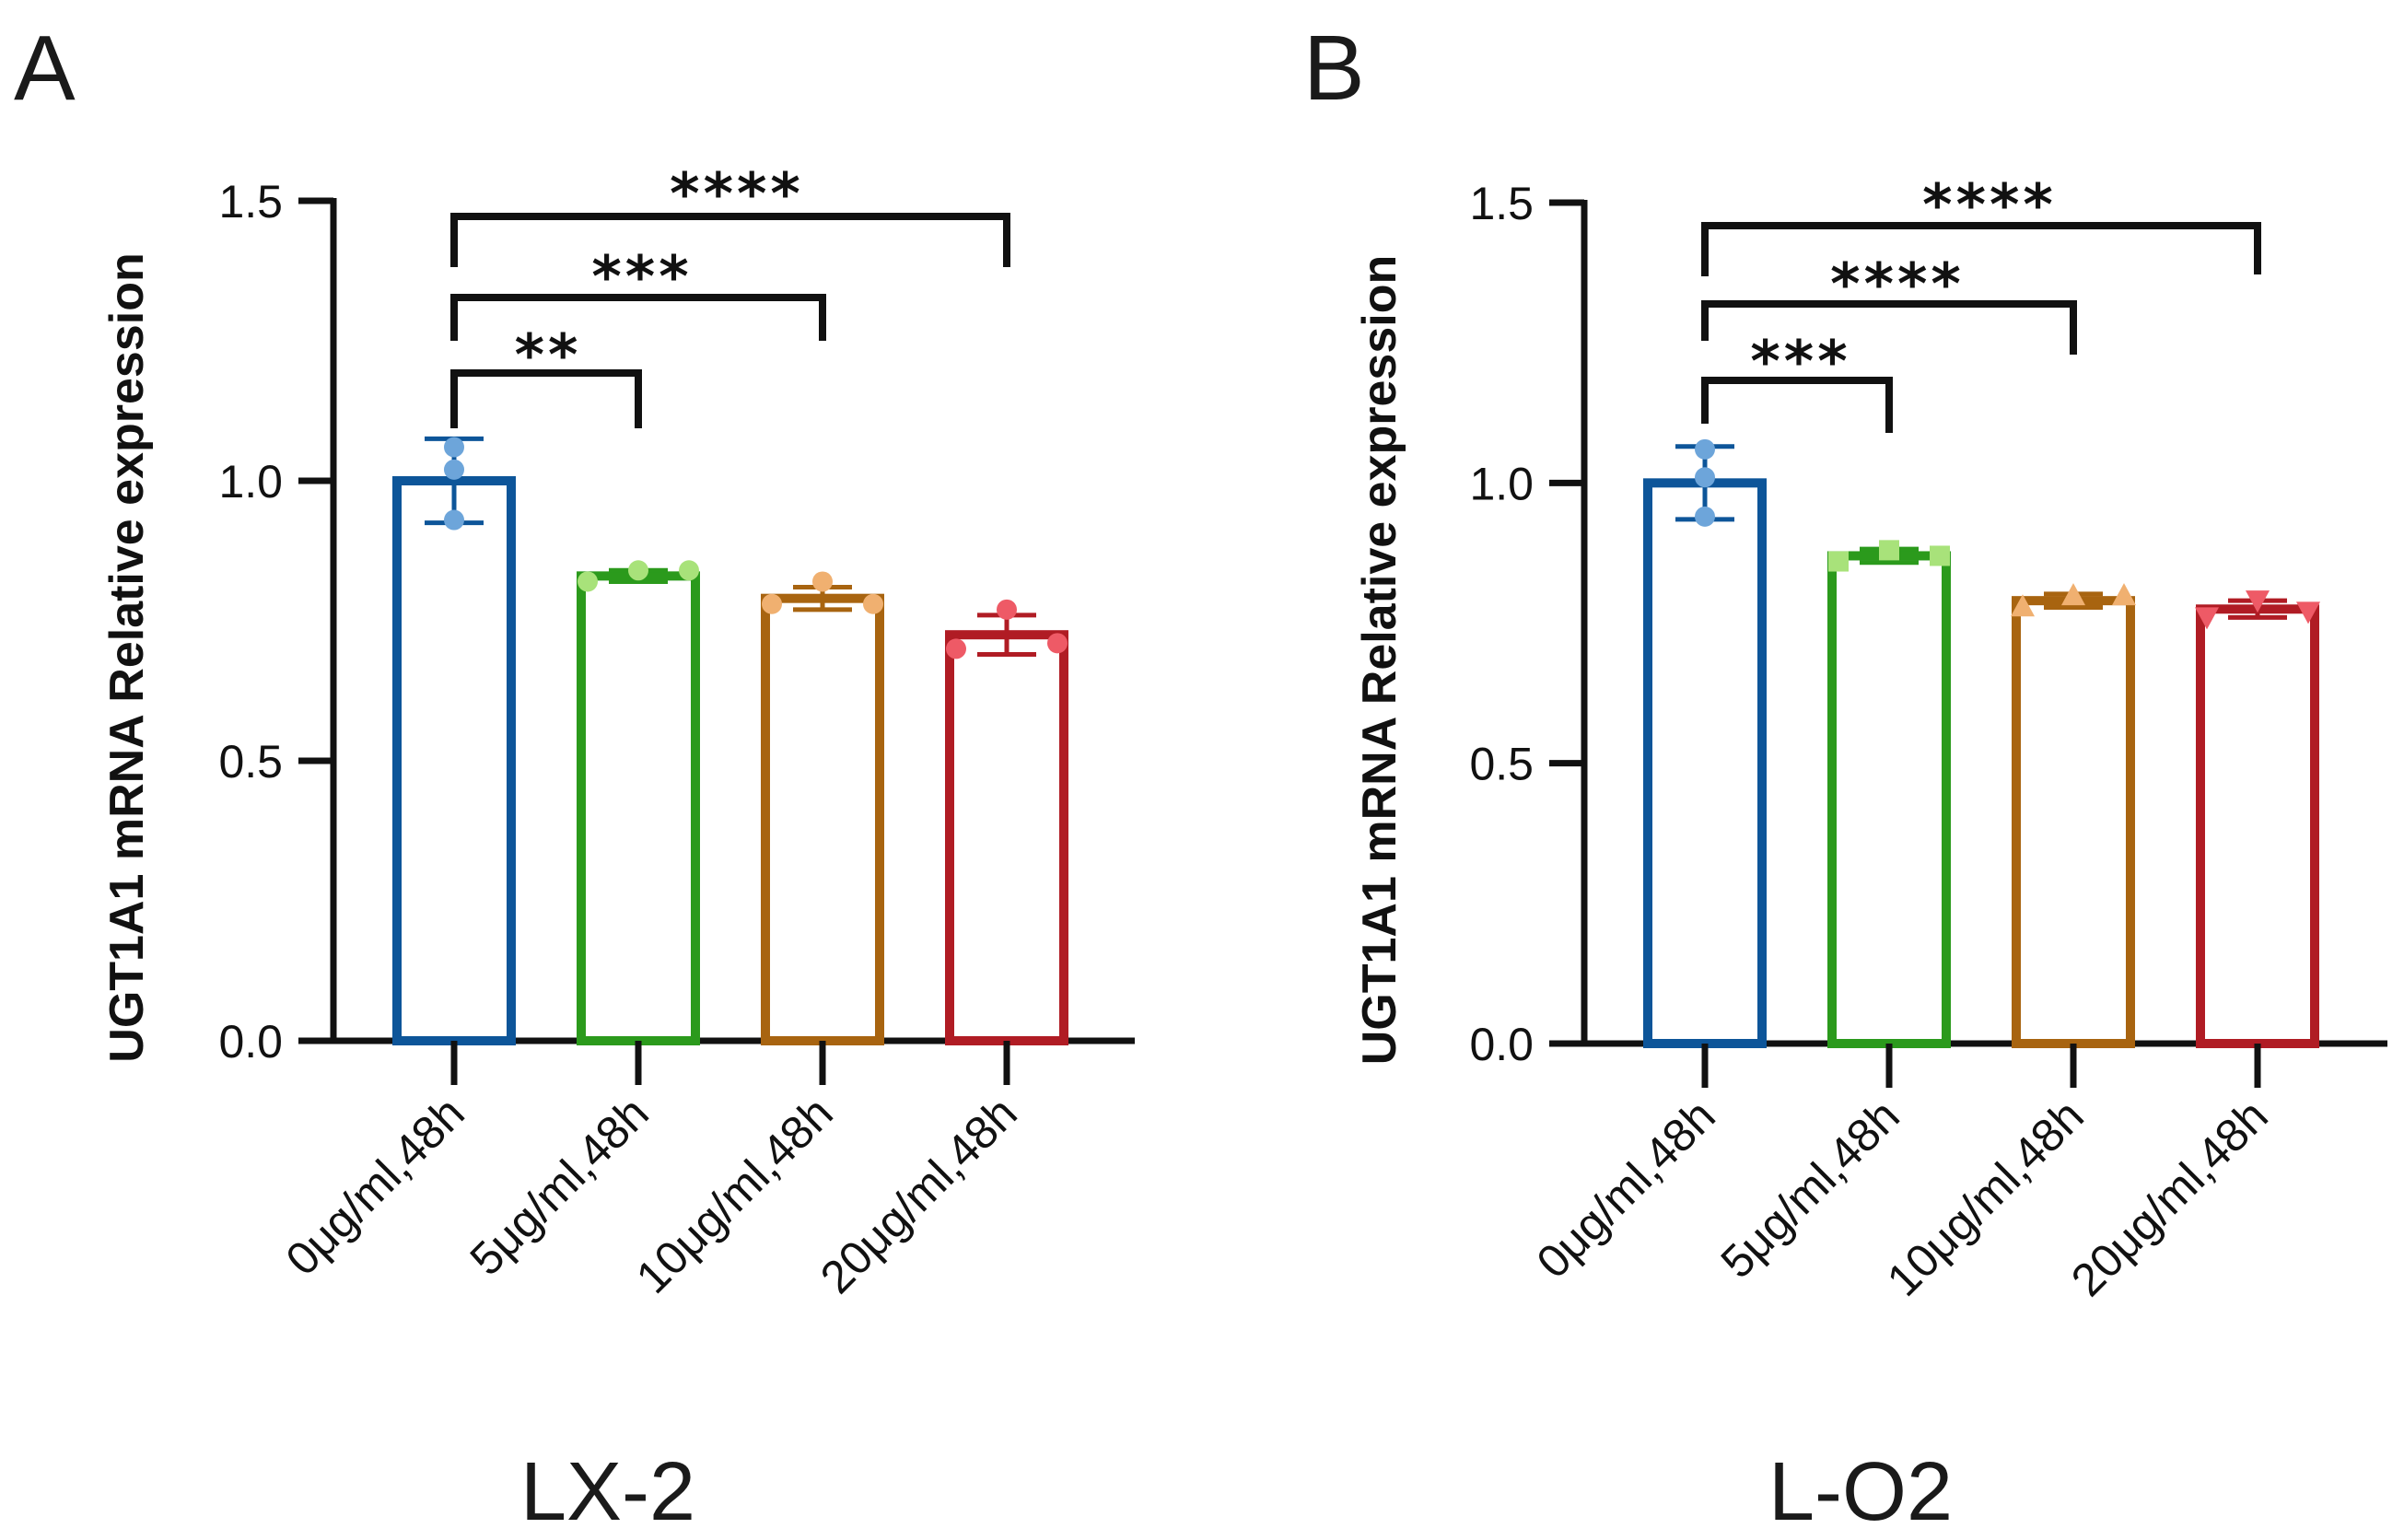 This screenshot has height=1540, width=2404. Describe the element at coordinates (1860, 1492) in the screenshot. I see `cell-line-name: L-O2` at that location.